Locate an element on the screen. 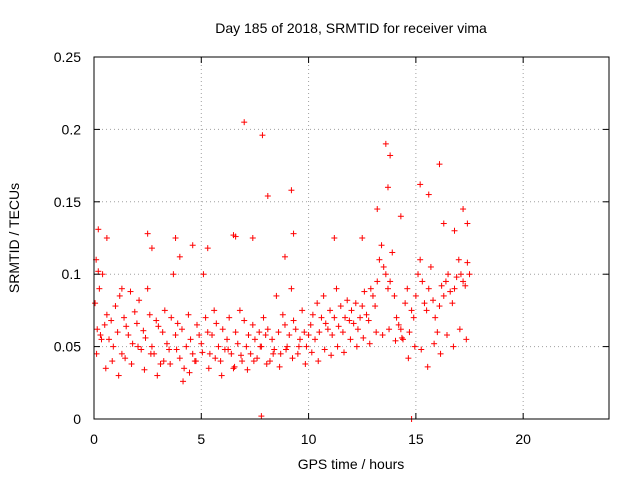 Image resolution: width=640 pixels, height=480 pixels. x-axis-label: GPS time / hours is located at coordinates (351, 464).